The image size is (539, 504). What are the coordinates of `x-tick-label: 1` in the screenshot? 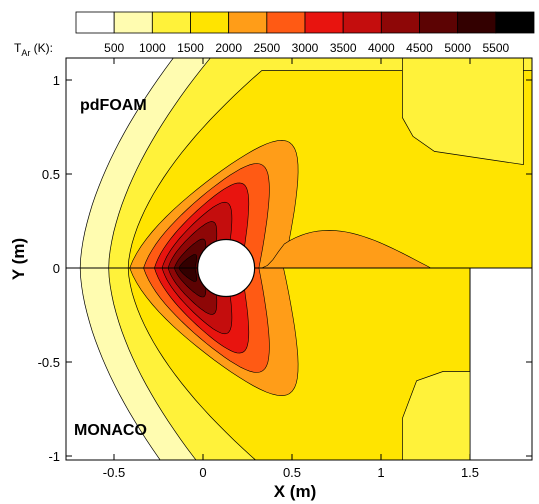 It's located at (380, 472).